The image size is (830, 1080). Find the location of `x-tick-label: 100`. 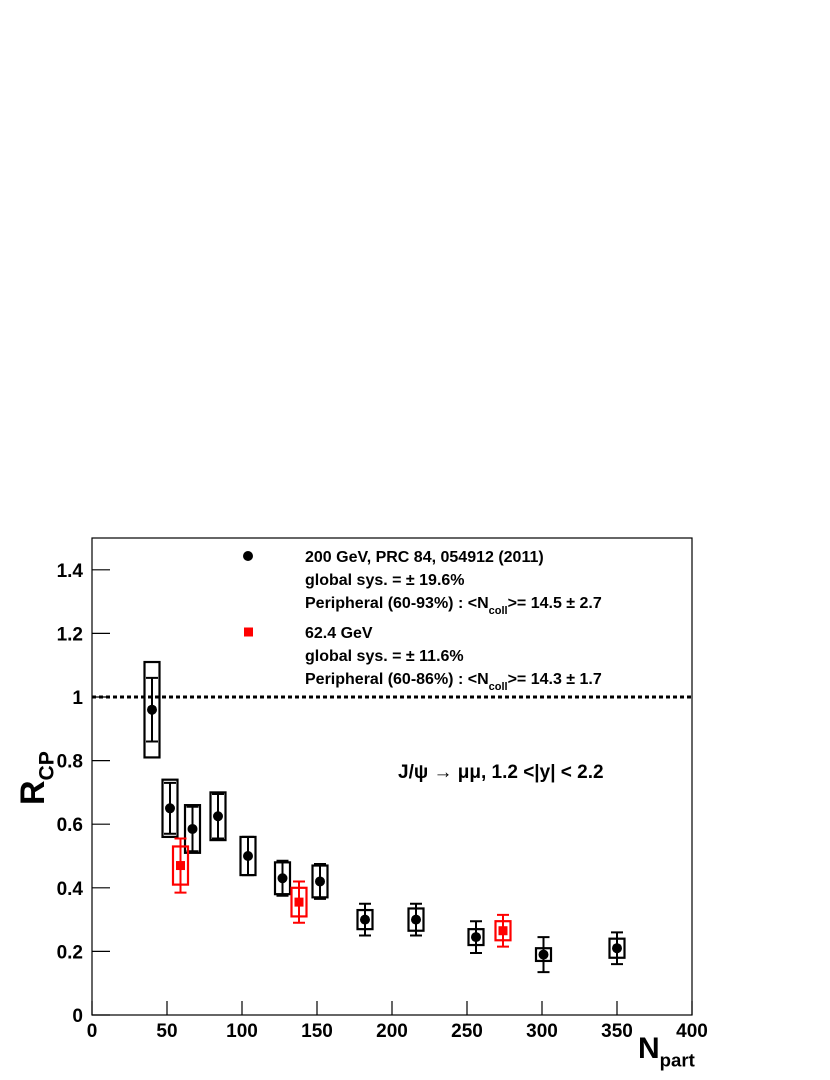

x-tick-label: 100 is located at coordinates (242, 1031).